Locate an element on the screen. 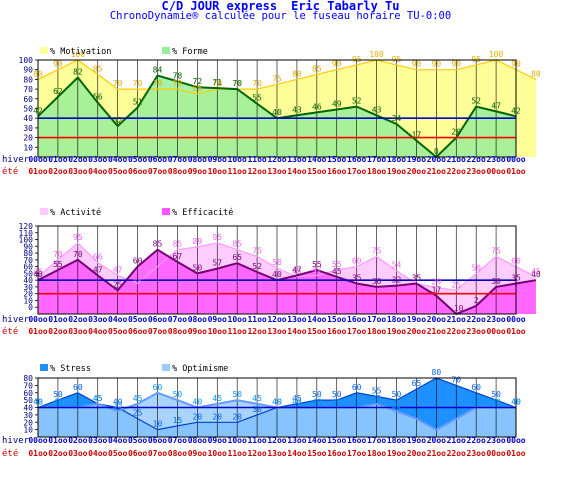 The height and width of the screenshot is (480, 561). hour-label-summer: 16oo is located at coordinates (336, 453).